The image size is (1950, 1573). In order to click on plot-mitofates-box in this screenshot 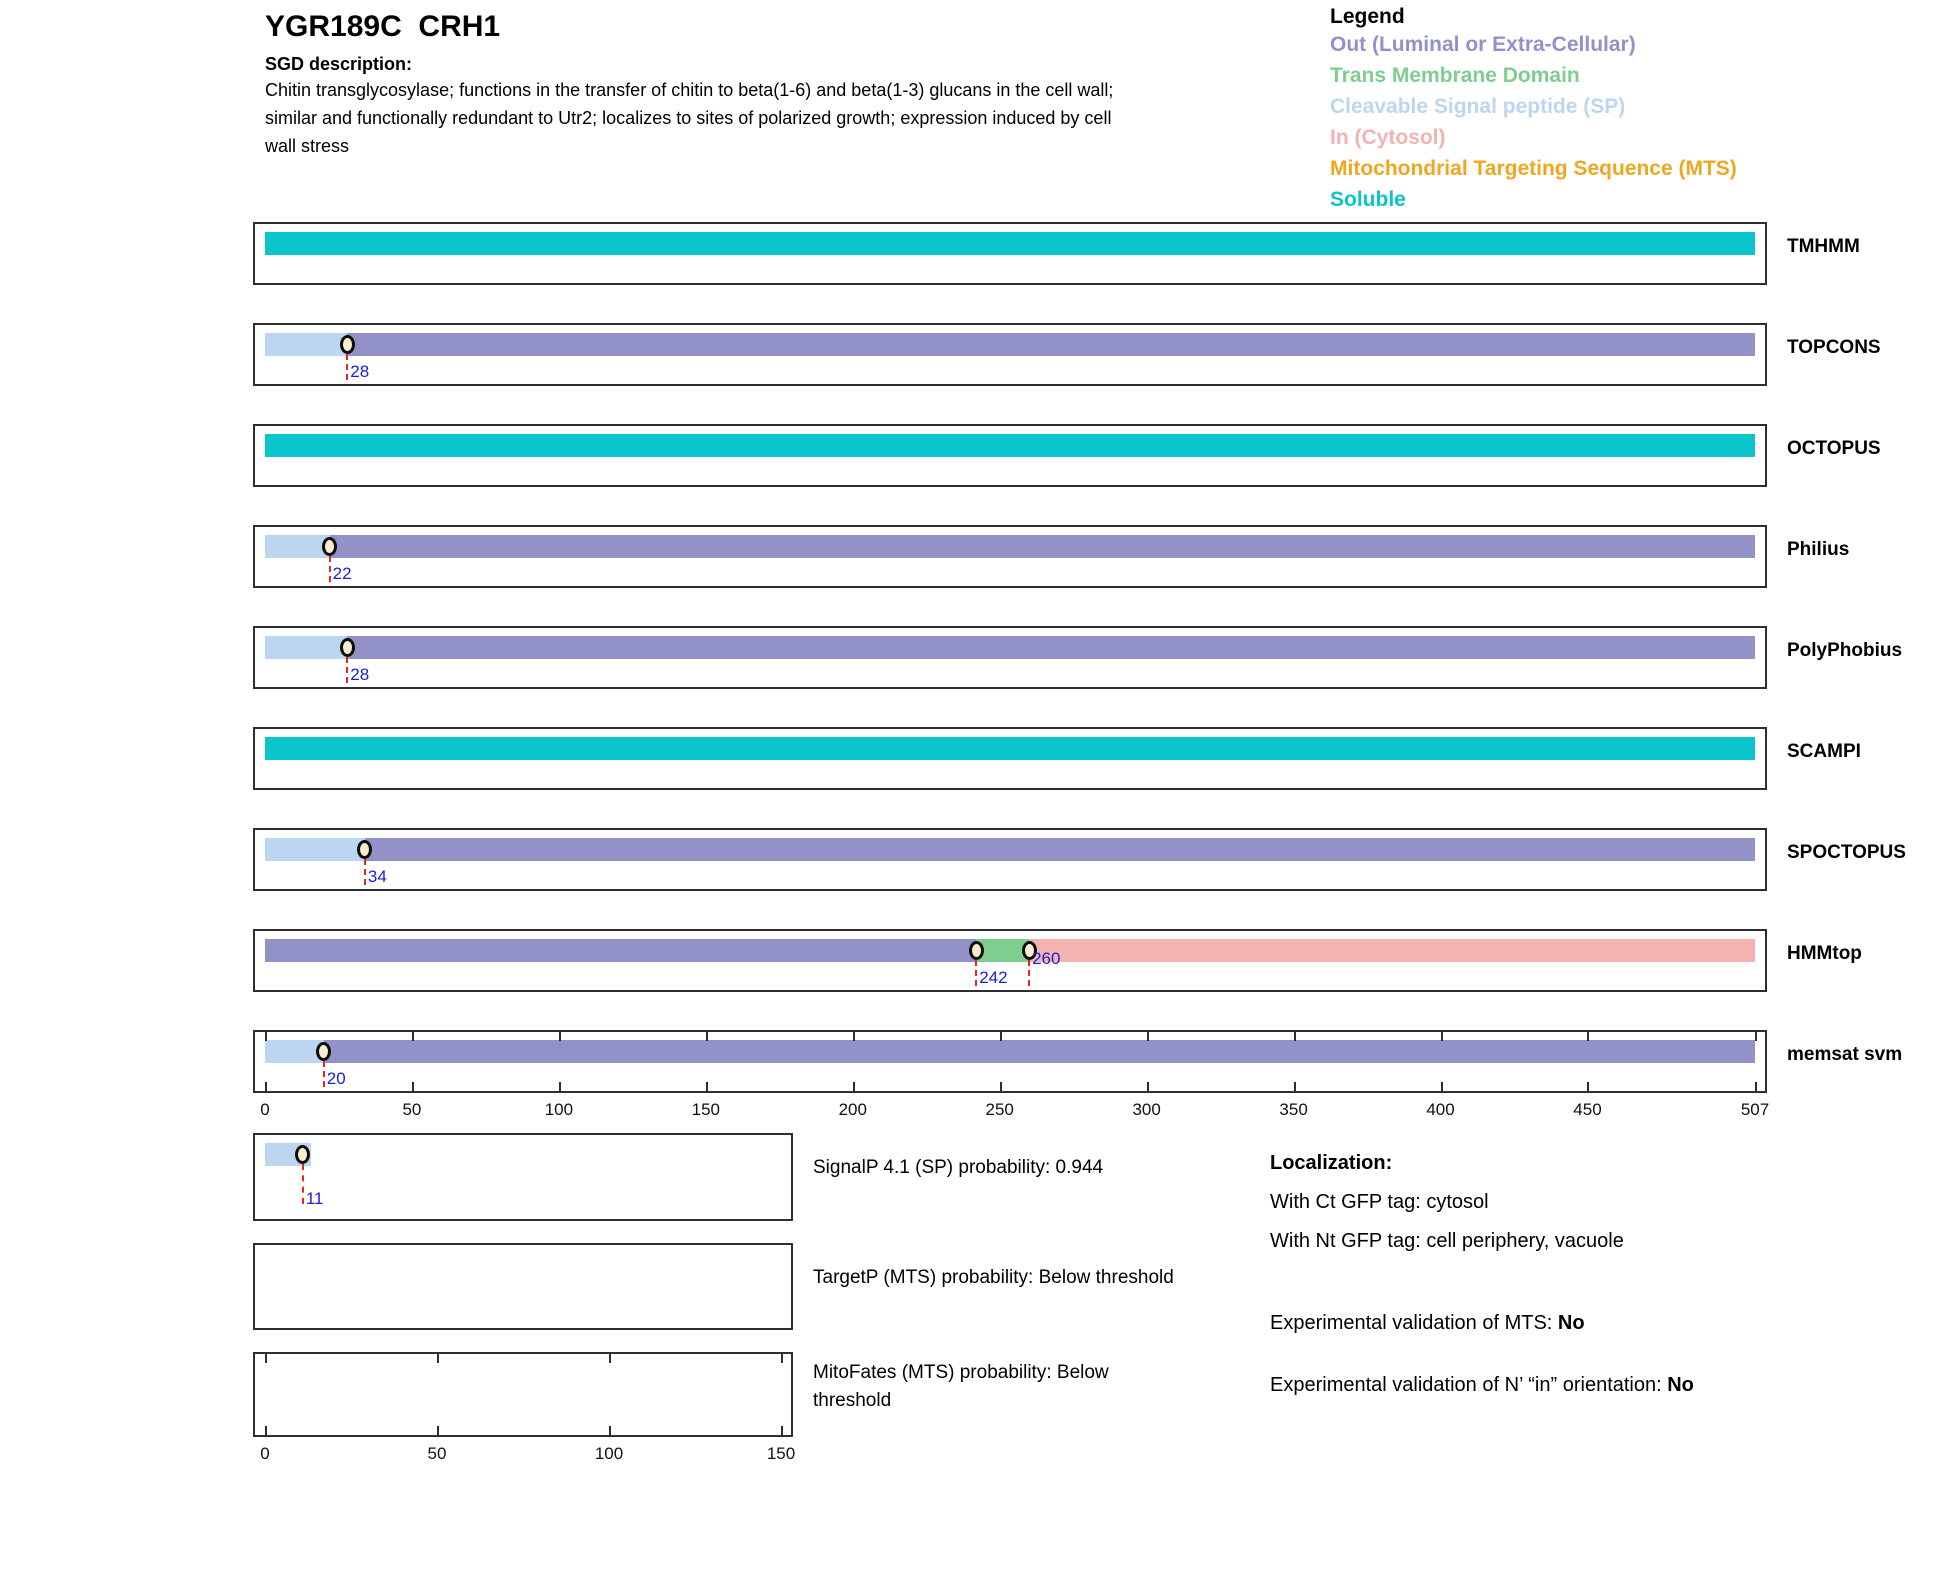, I will do `click(523, 1394)`.